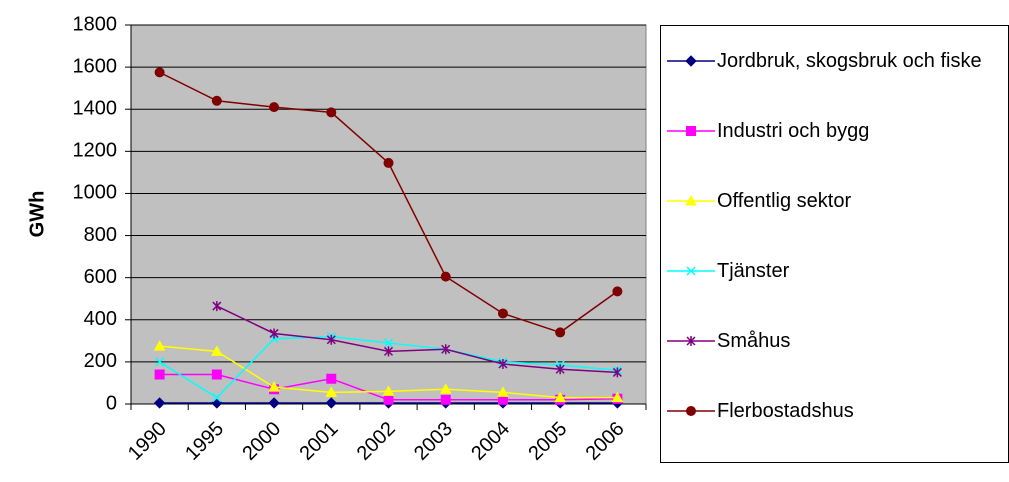 The width and height of the screenshot is (1009, 482). I want to click on legend-label: Industri och bygg, so click(793, 131).